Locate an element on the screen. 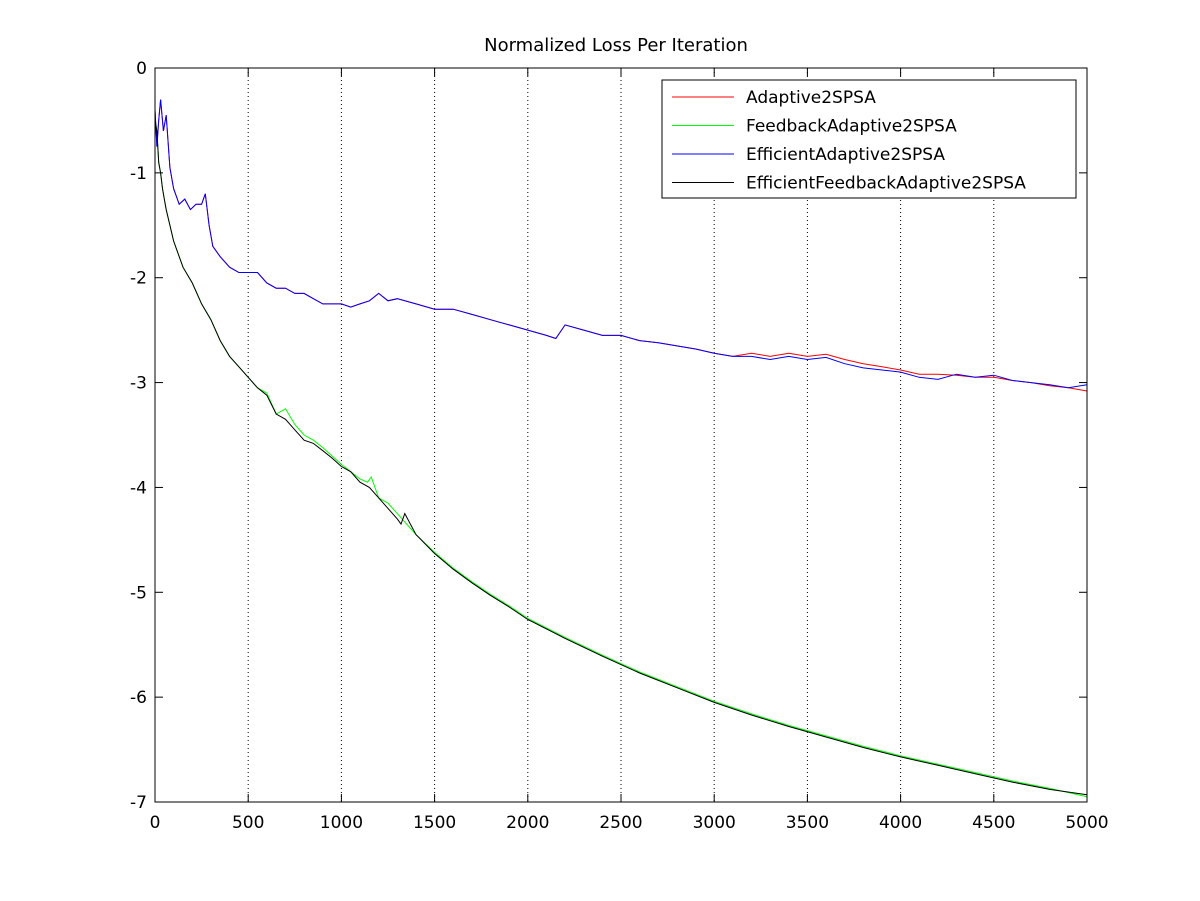 This screenshot has width=1200, height=901. legend-box is located at coordinates (869, 139).